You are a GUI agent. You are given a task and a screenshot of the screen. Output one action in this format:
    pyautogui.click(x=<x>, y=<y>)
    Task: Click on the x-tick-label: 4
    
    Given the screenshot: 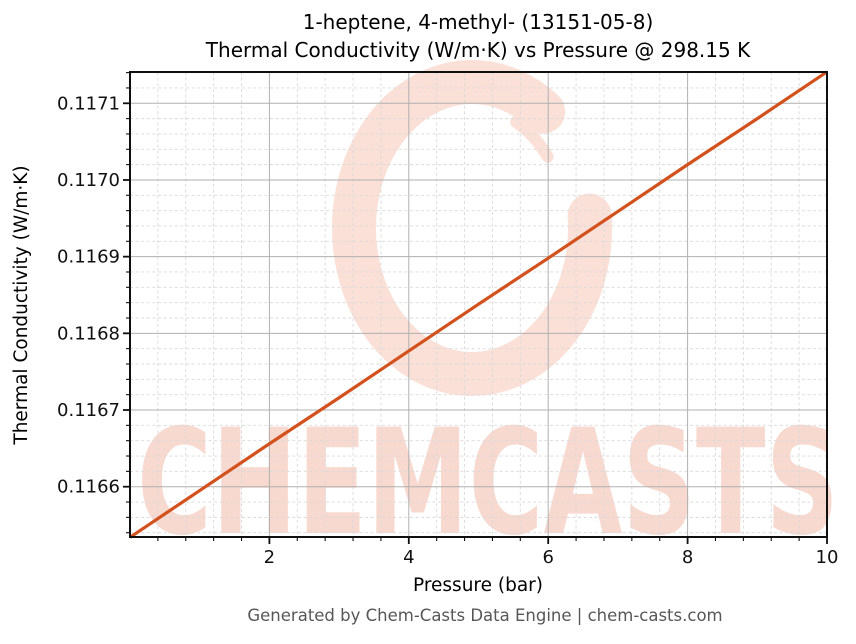 What is the action you would take?
    pyautogui.click(x=408, y=557)
    